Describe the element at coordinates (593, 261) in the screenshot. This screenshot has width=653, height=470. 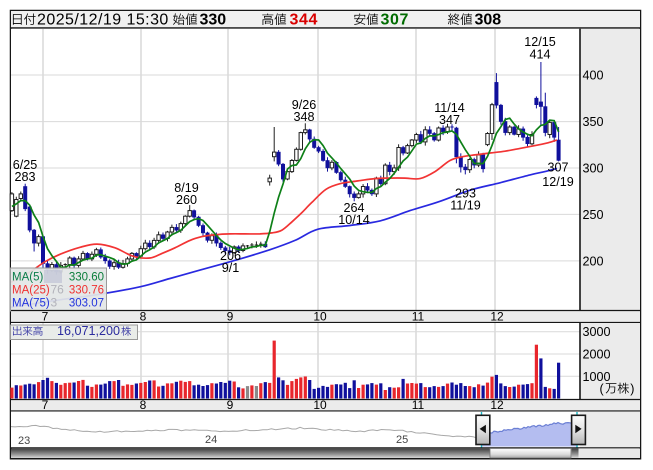
I see `svg-text: 200` at that location.